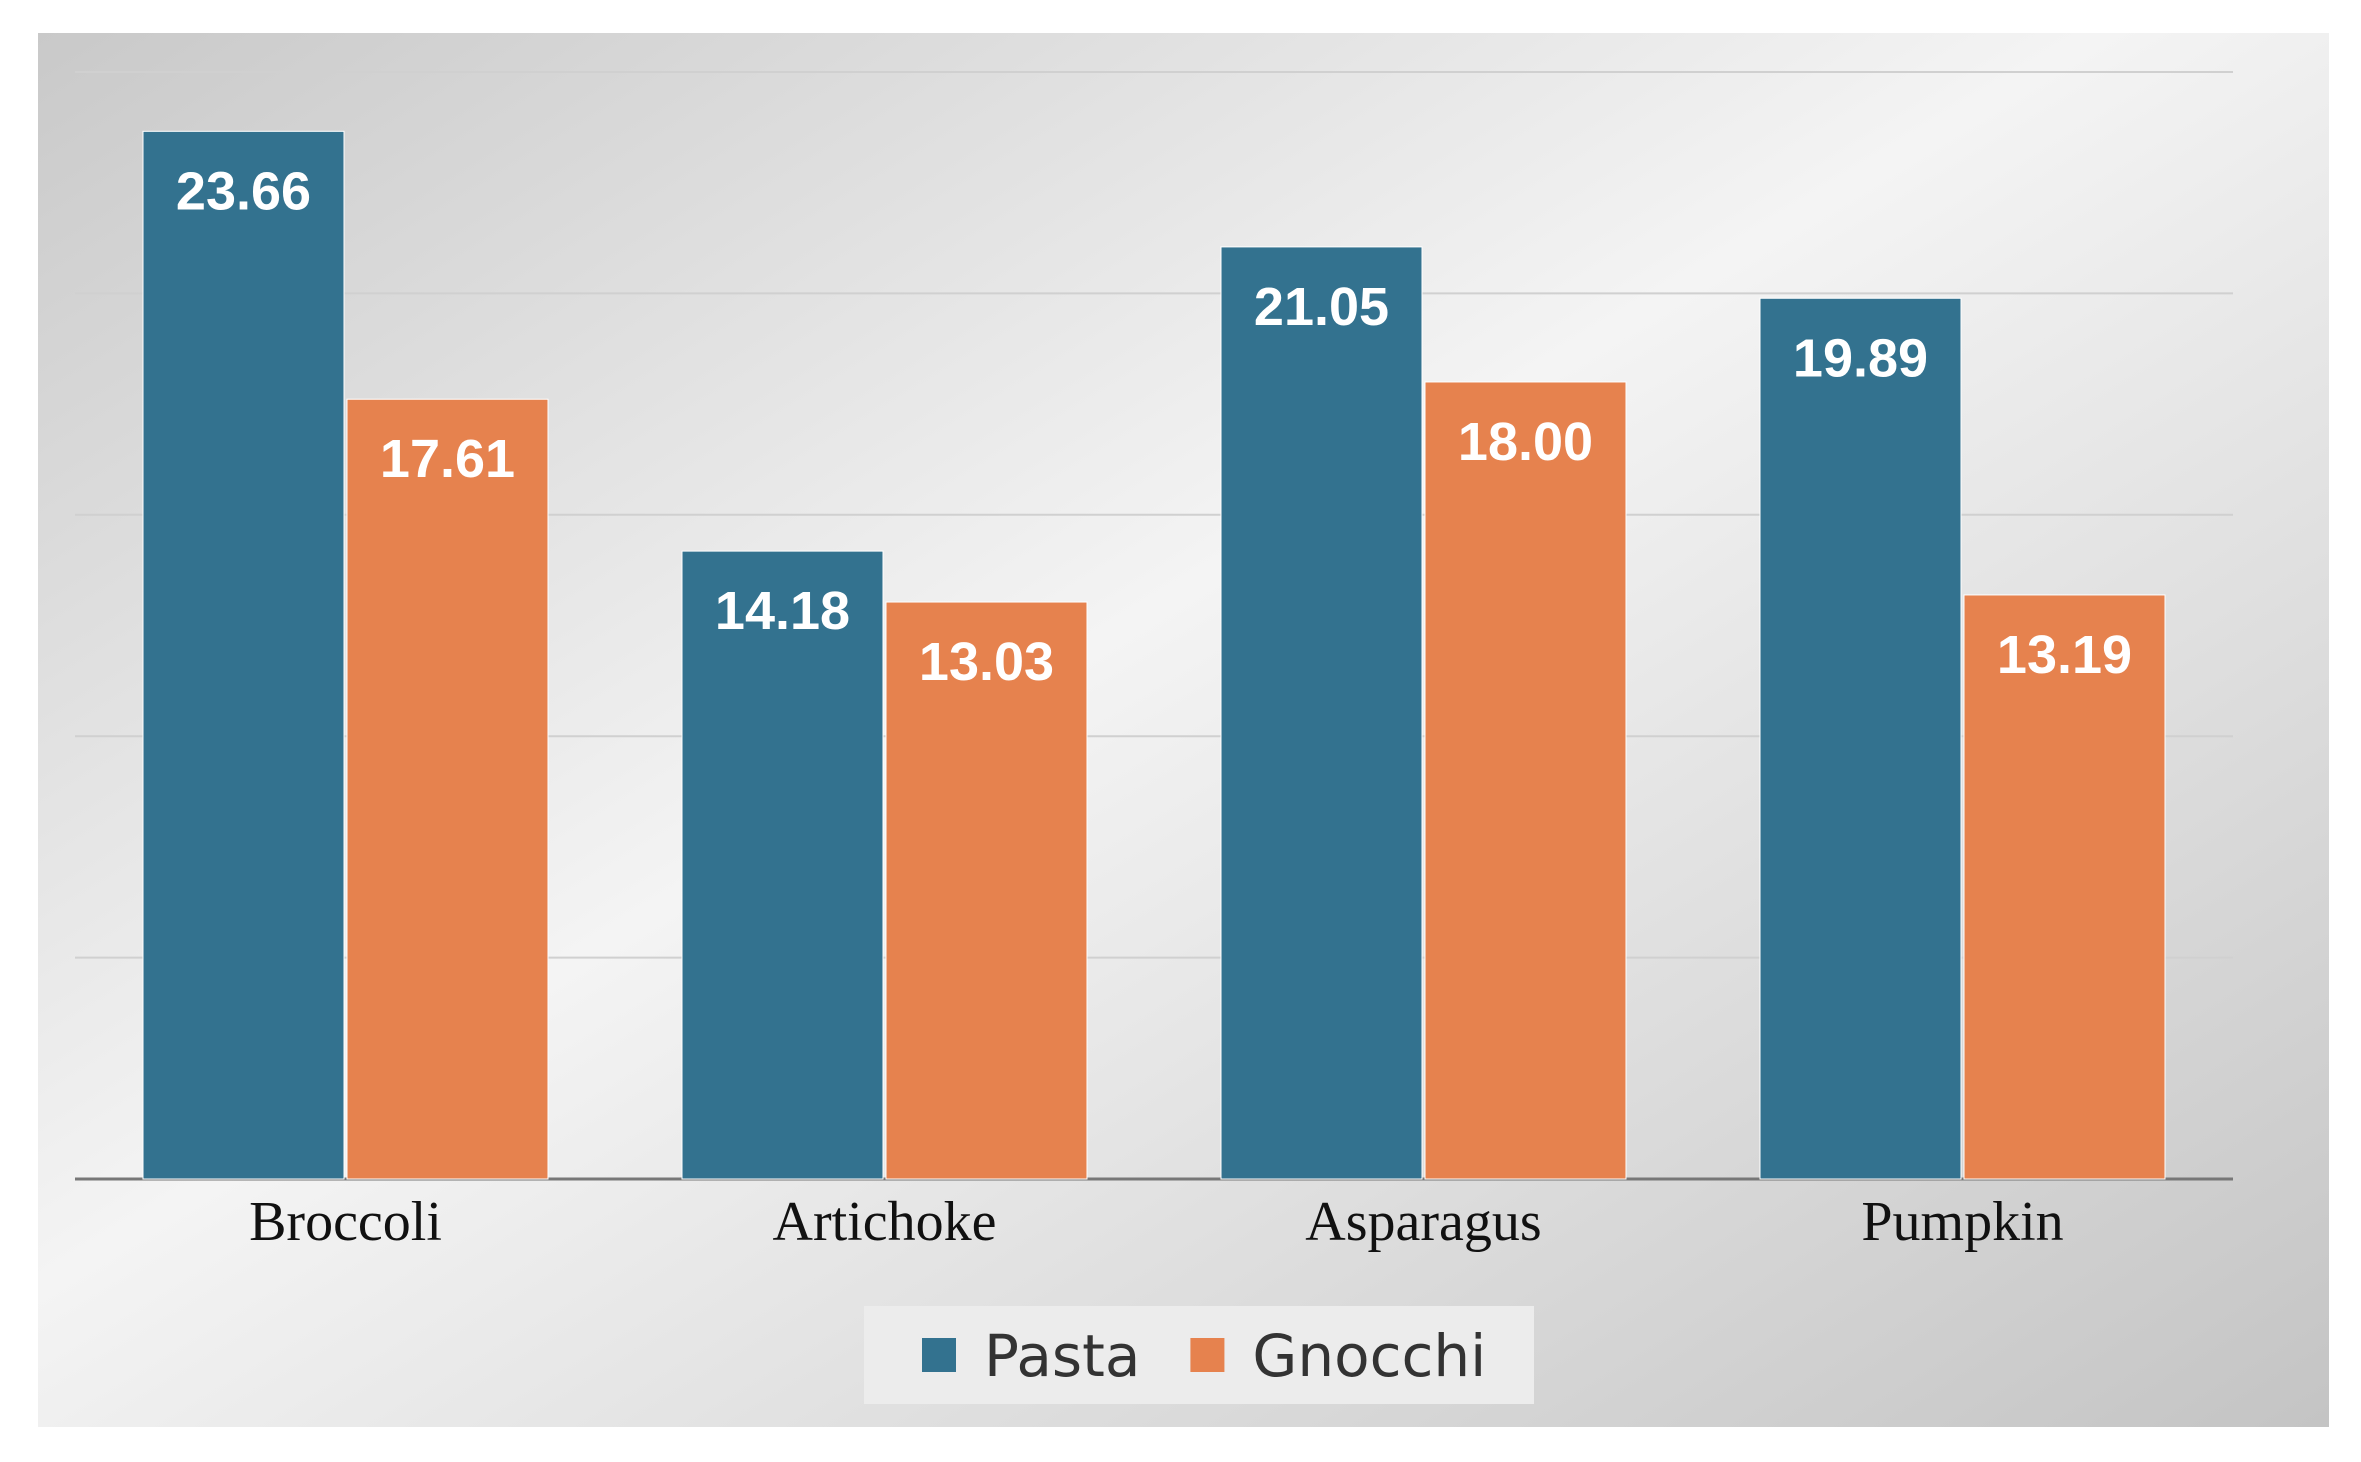 The image size is (2361, 1462). What do you see at coordinates (1525, 442) in the screenshot?
I see `value-label: 18.00` at bounding box center [1525, 442].